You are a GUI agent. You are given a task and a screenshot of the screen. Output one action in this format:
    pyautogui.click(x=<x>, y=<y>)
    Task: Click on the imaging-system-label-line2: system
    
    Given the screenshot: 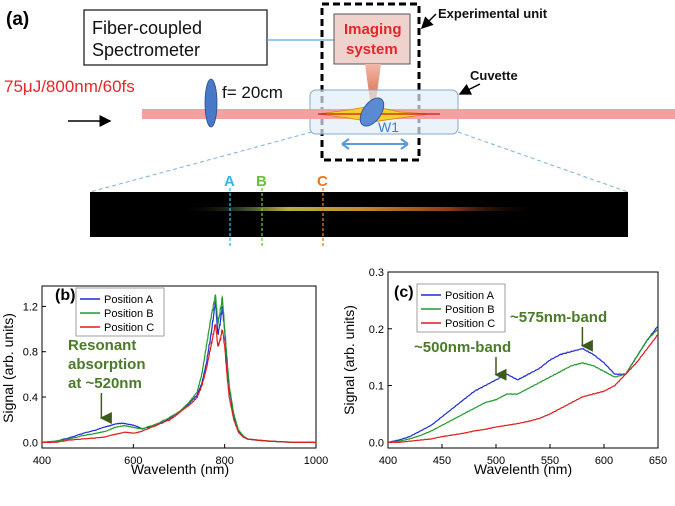 What is the action you would take?
    pyautogui.click(x=372, y=49)
    